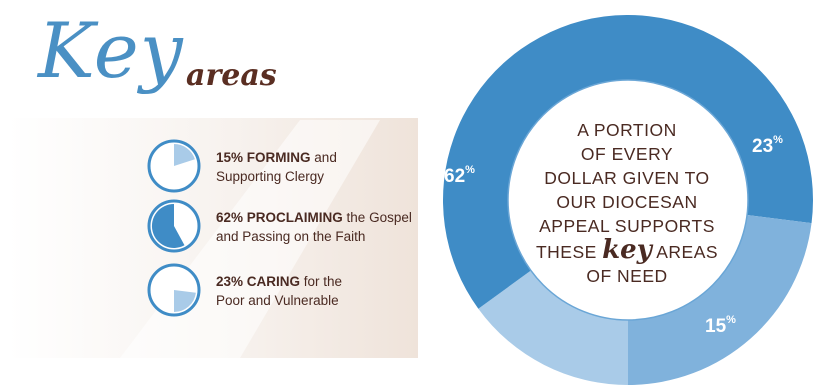  I want to click on legend-text-forming: 15% FORMING and Supporting Clergy, so click(276, 167).